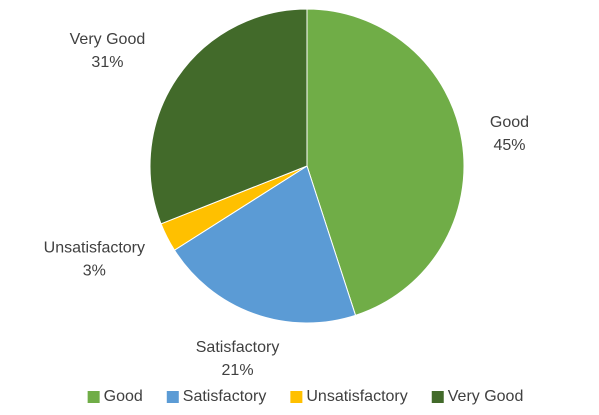 The image size is (599, 415). Describe the element at coordinates (509, 122) in the screenshot. I see `slice-label-name: Good` at that location.